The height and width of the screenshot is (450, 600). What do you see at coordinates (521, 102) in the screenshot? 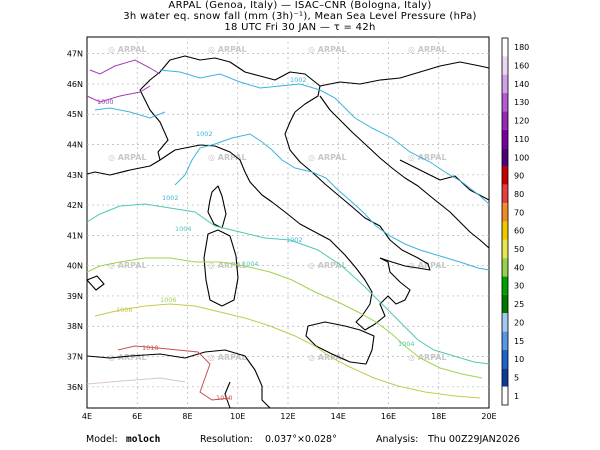
I see `colorbar-label: 130` at bounding box center [521, 102].